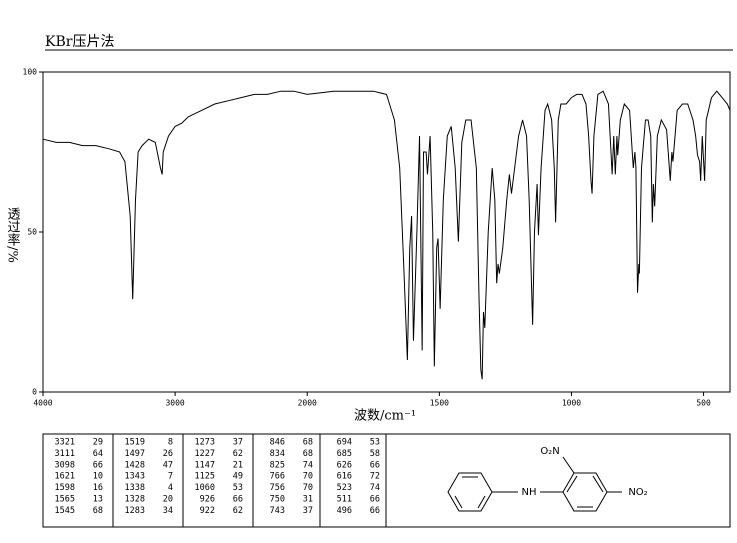 The width and height of the screenshot is (737, 543). I want to click on peak-transmittance: 29, so click(98, 443).